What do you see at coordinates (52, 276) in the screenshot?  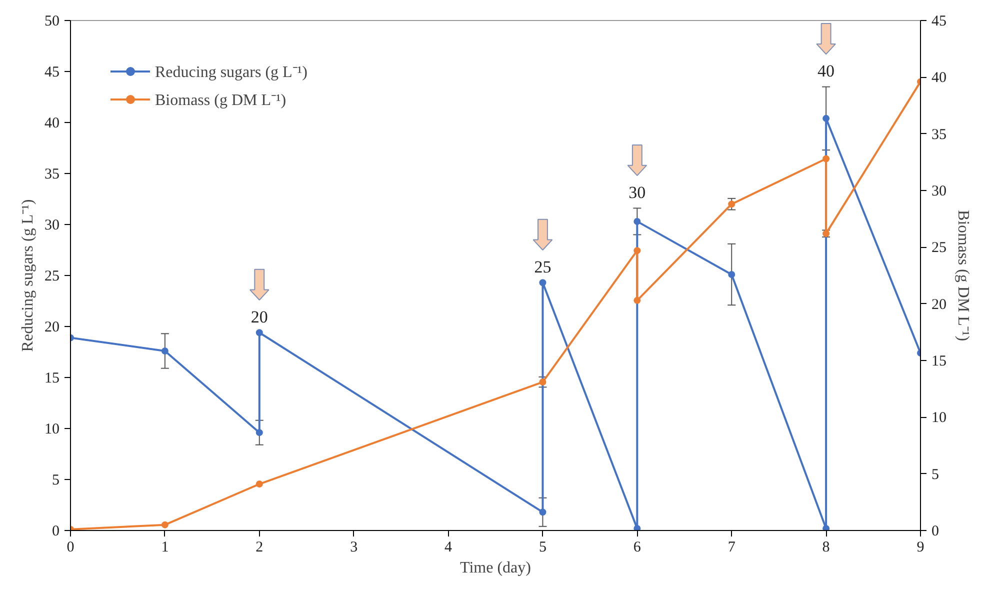 I see `y-tick-label: 25` at bounding box center [52, 276].